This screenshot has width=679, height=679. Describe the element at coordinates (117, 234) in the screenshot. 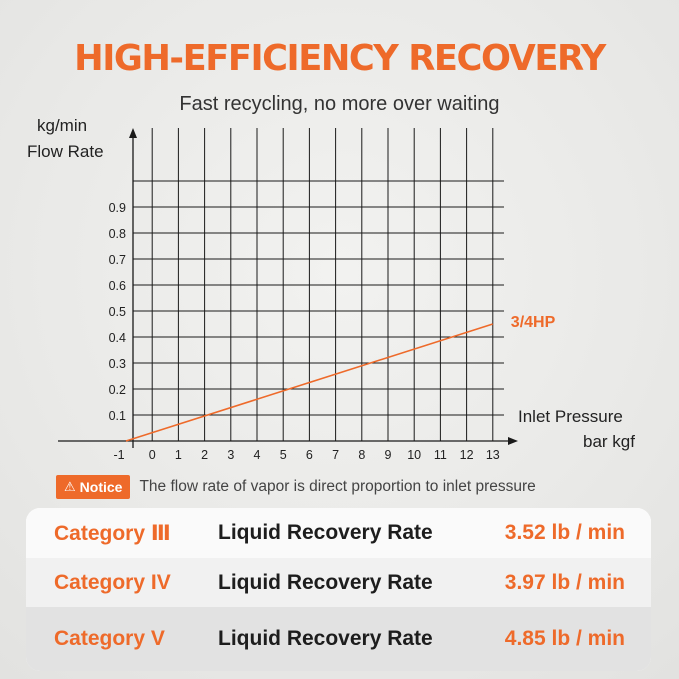

I see `y-tick-label: 0.8` at that location.